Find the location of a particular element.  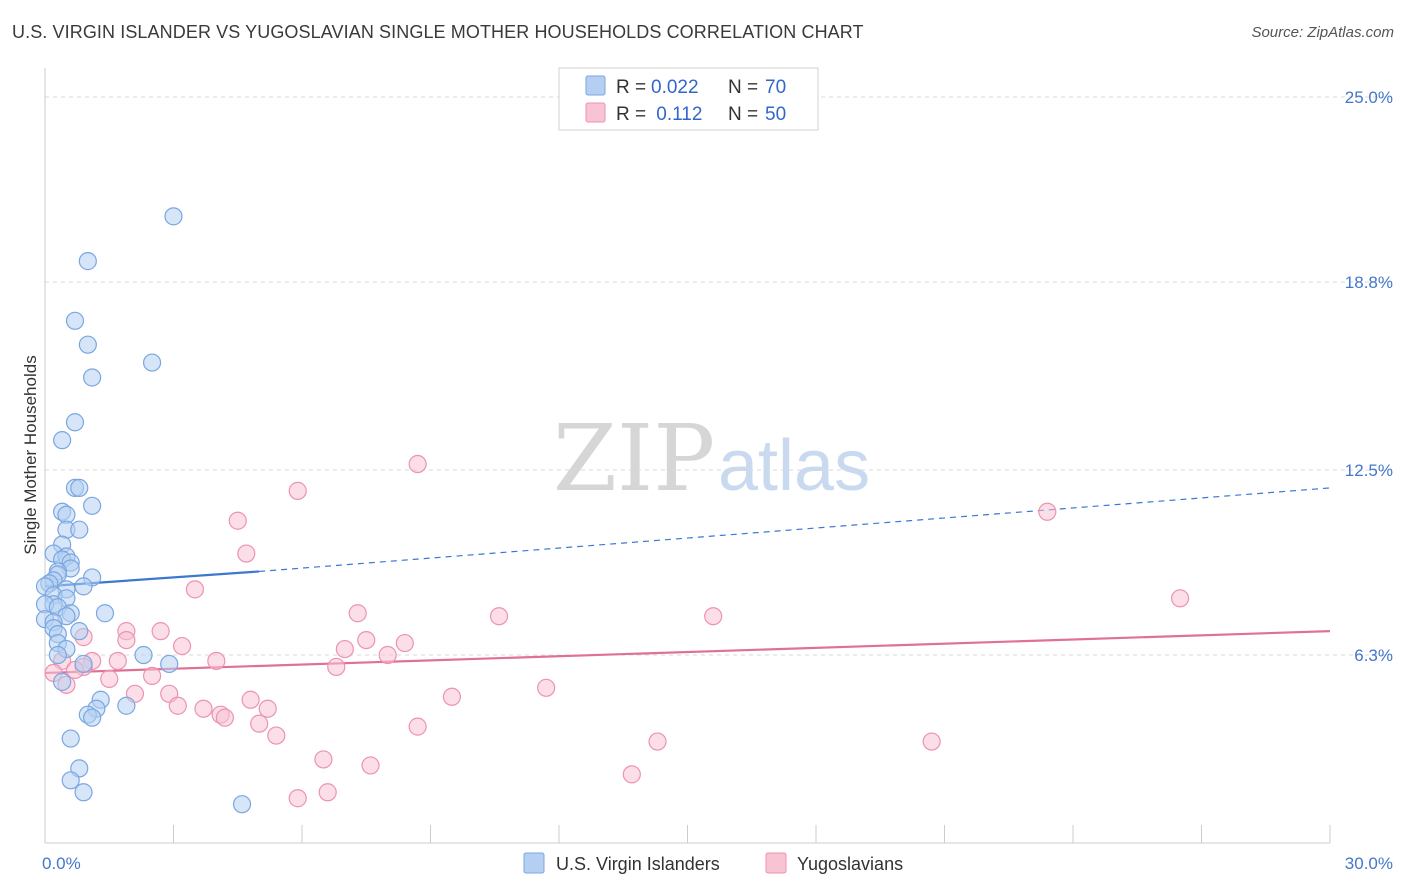

watermark-atlas: atlas is located at coordinates (794, 466).